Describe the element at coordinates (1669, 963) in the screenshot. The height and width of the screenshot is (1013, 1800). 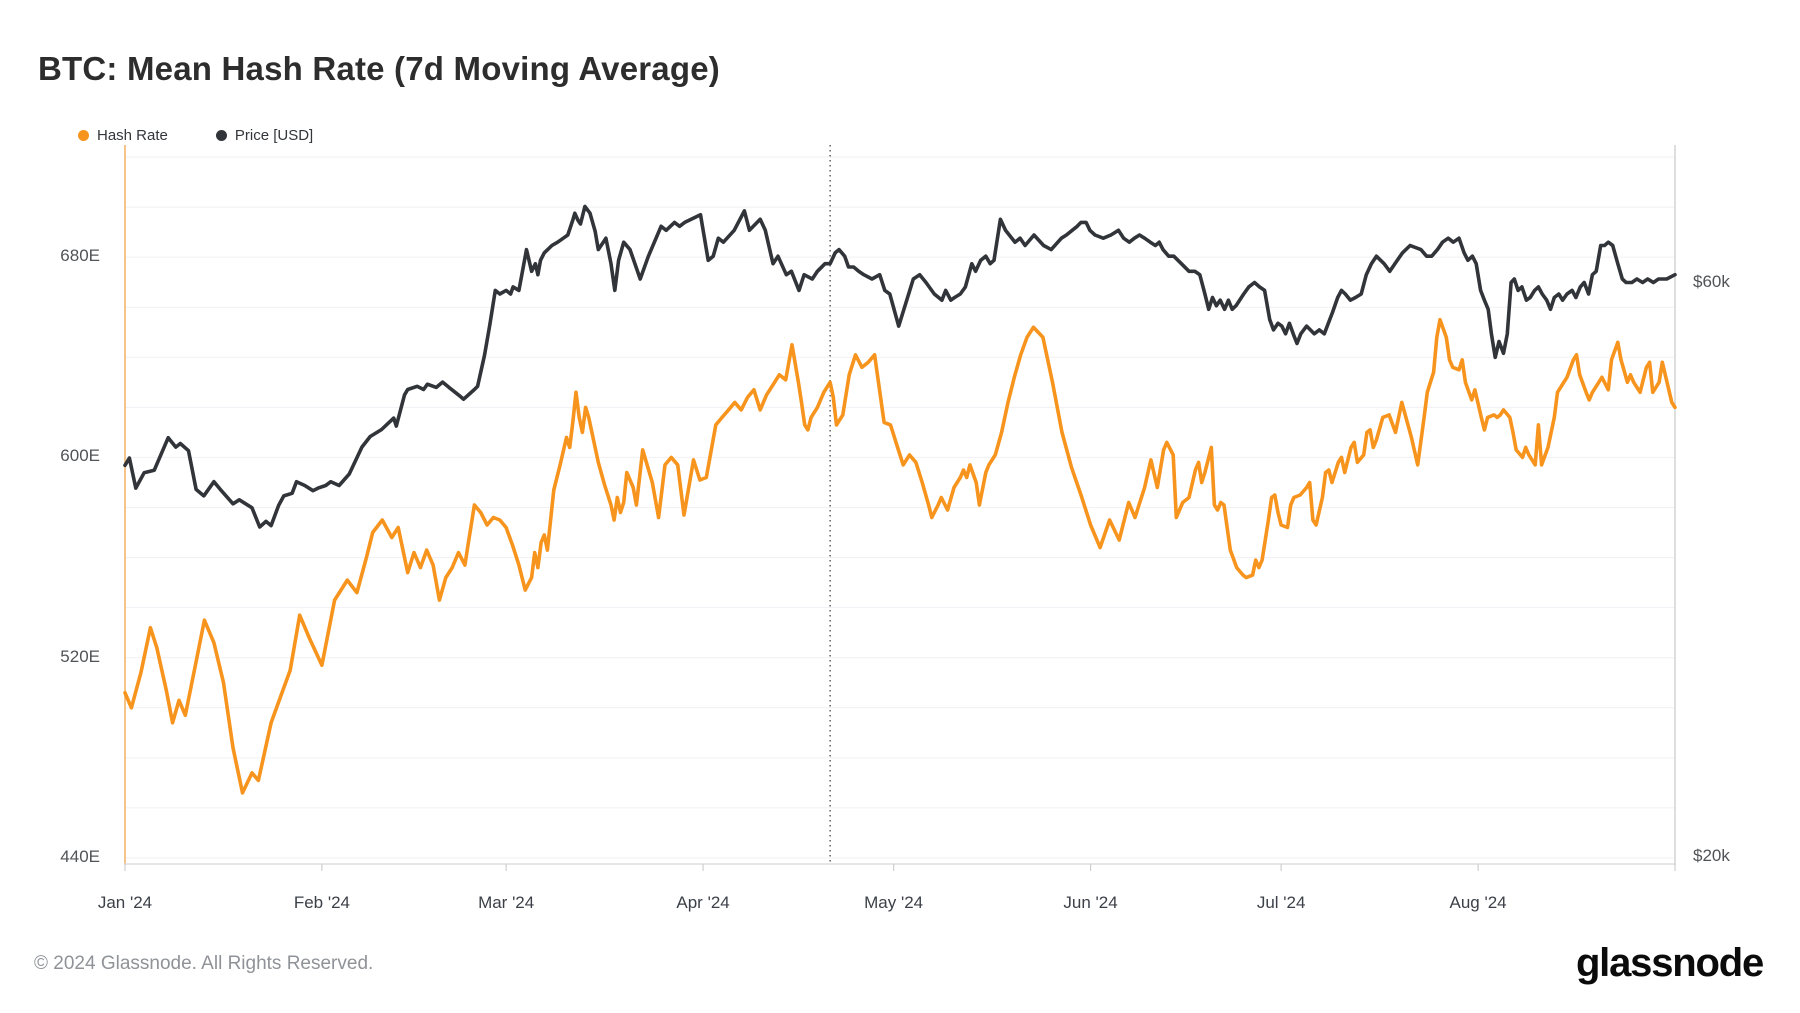
I see `glassnode-logo: glassnode` at that location.